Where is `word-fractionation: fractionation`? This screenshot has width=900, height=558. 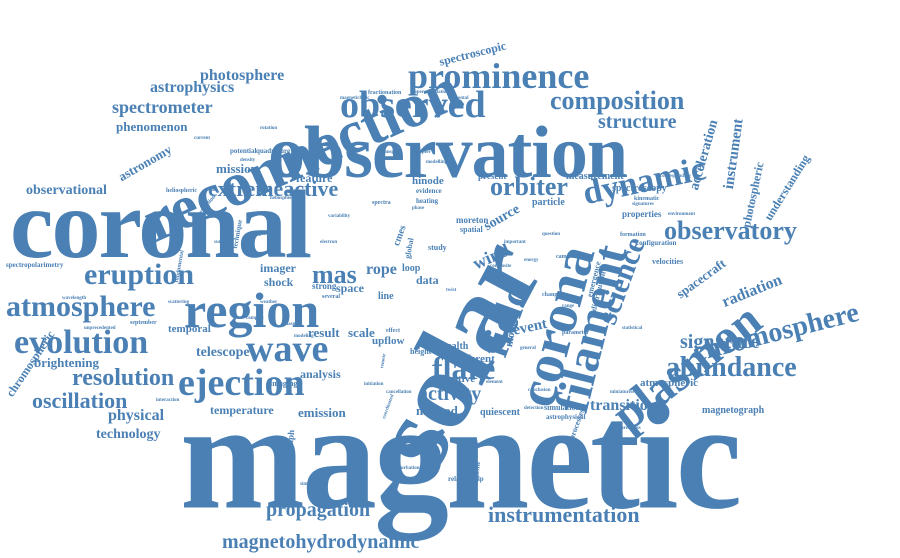 word-fractionation: fractionation is located at coordinates (385, 93).